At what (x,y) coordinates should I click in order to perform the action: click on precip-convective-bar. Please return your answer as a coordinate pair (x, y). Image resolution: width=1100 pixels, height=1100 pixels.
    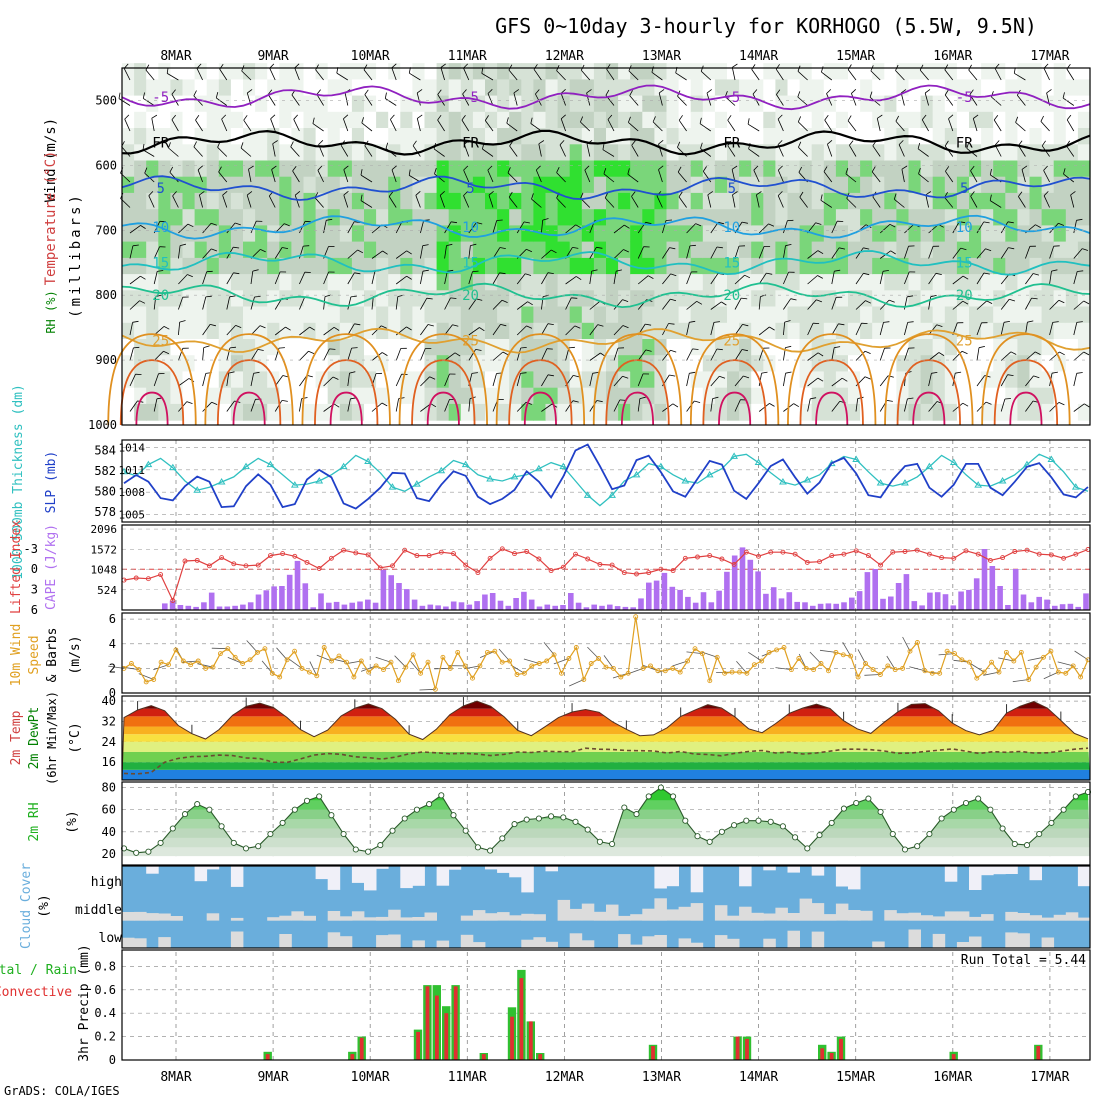
    Looking at the image, I should click on (418, 1045).